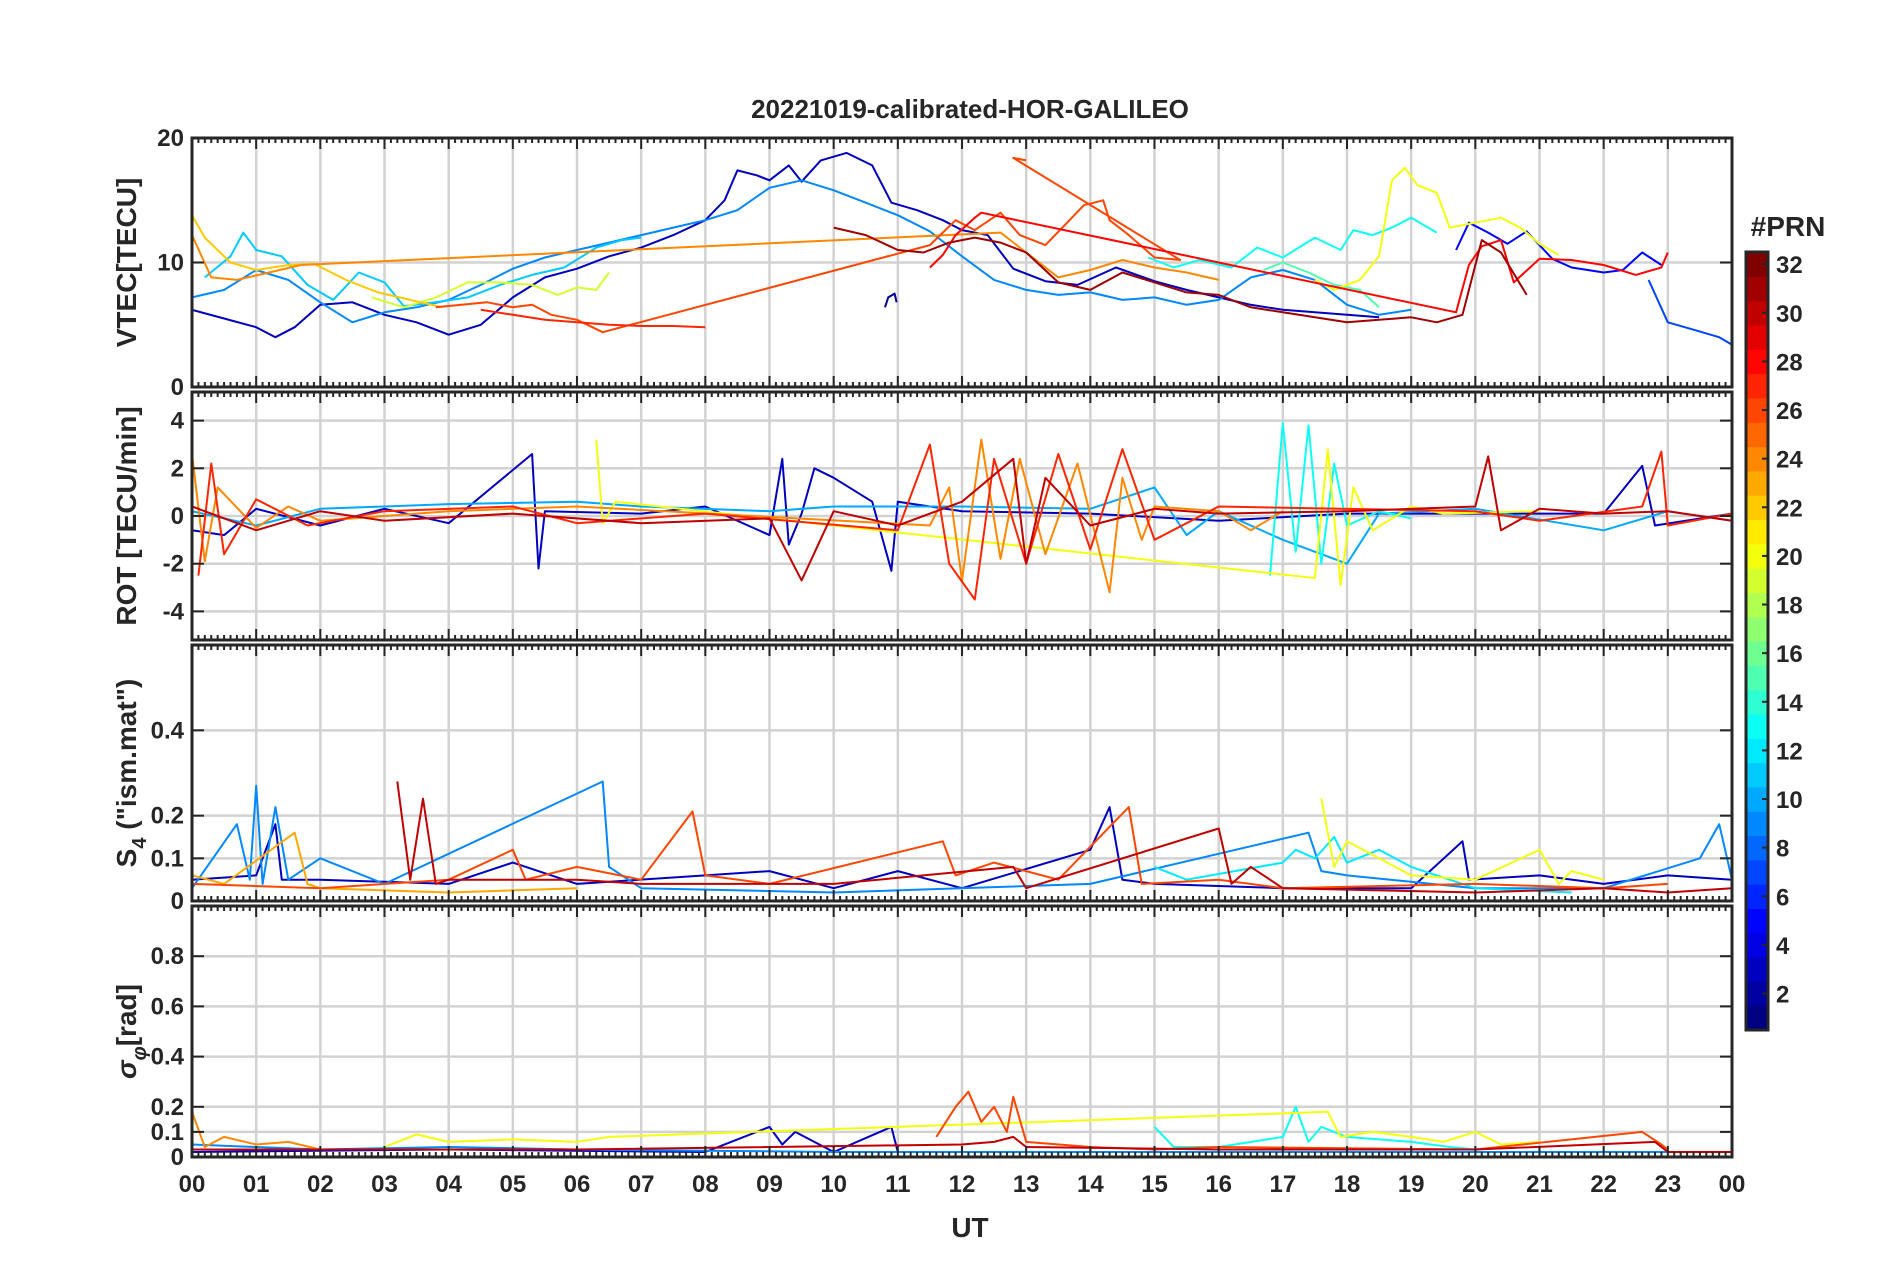 The width and height of the screenshot is (1902, 1272). Describe the element at coordinates (1218, 1184) in the screenshot. I see `x-tick-label: 16` at that location.